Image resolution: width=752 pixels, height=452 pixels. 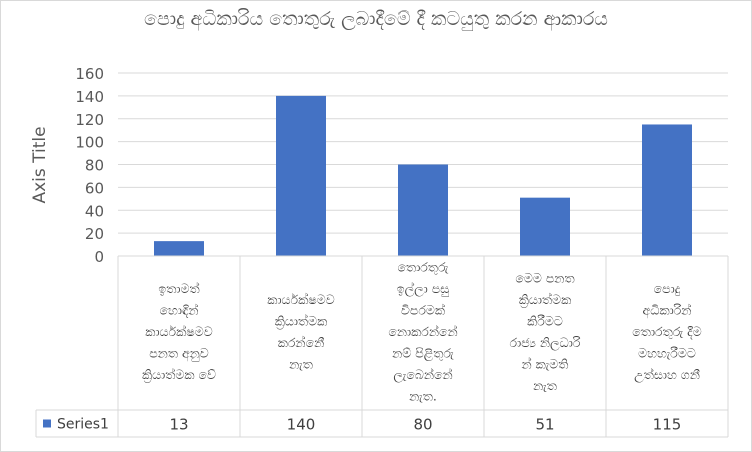 What do you see at coordinates (89, 143) in the screenshot?
I see `y-tick-label: 100` at bounding box center [89, 143].